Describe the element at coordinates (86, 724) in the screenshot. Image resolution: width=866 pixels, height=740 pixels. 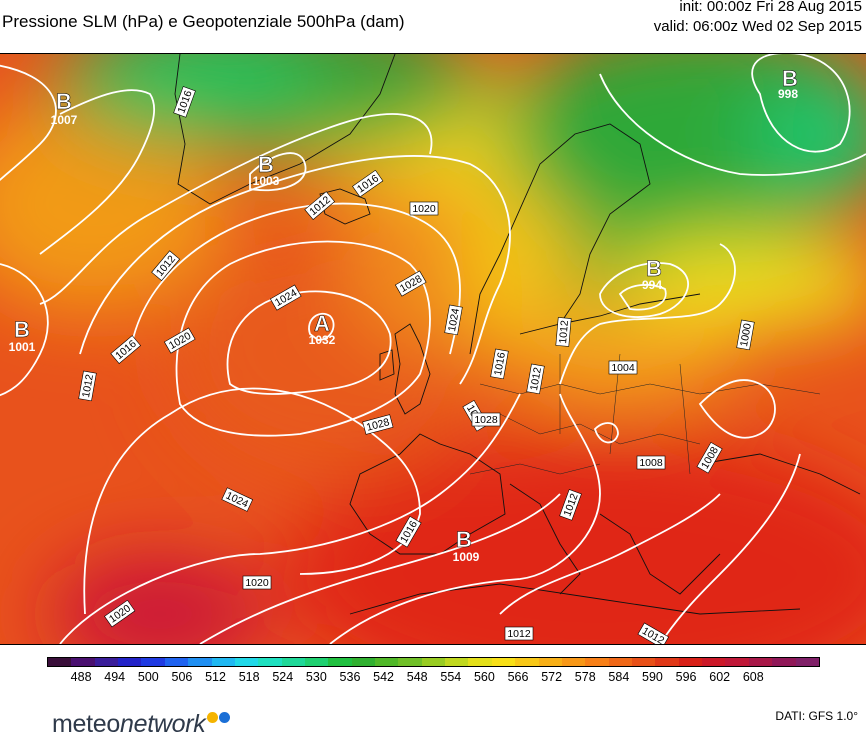
I see `logo-text: meteo` at that location.